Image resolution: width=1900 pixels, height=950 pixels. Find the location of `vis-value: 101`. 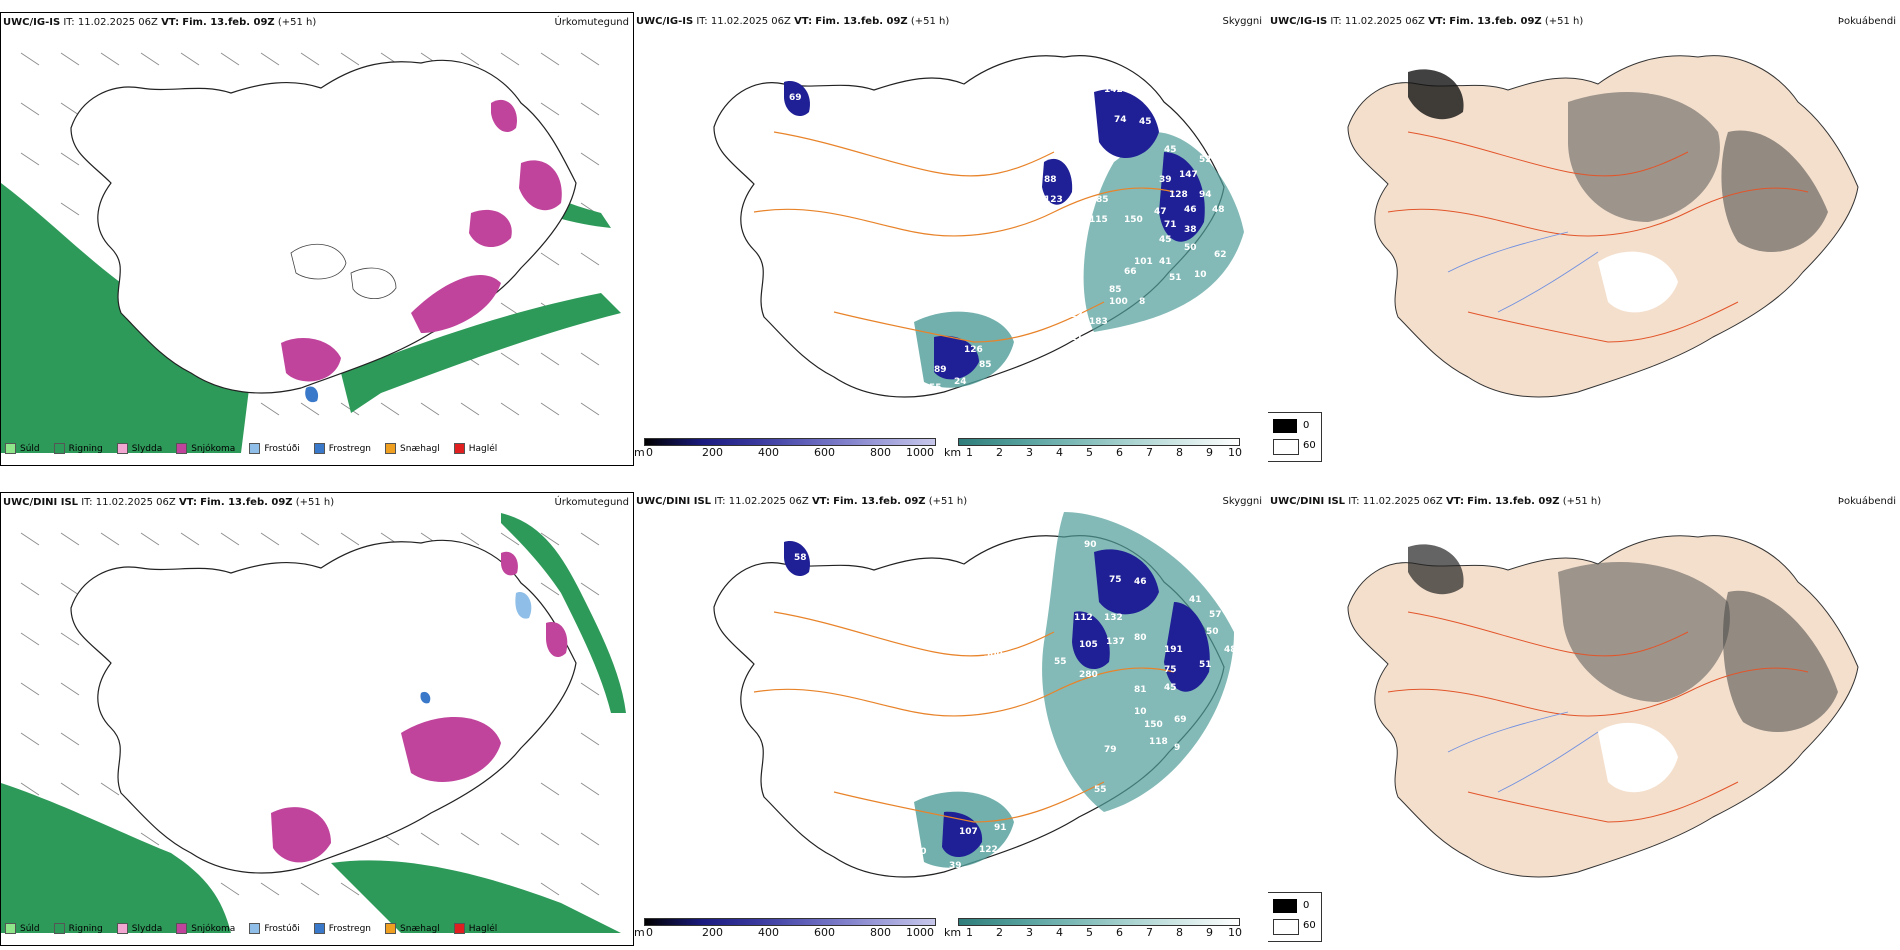

vis-value: 101 is located at coordinates (1143, 262).